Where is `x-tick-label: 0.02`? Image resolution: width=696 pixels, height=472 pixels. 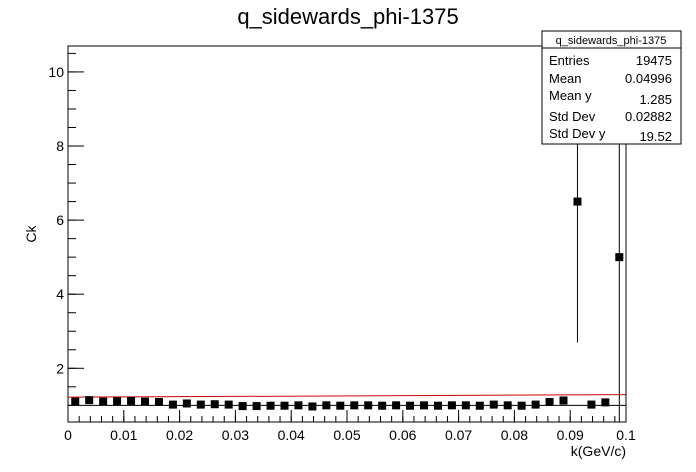
x-tick-label: 0.02 is located at coordinates (179, 435).